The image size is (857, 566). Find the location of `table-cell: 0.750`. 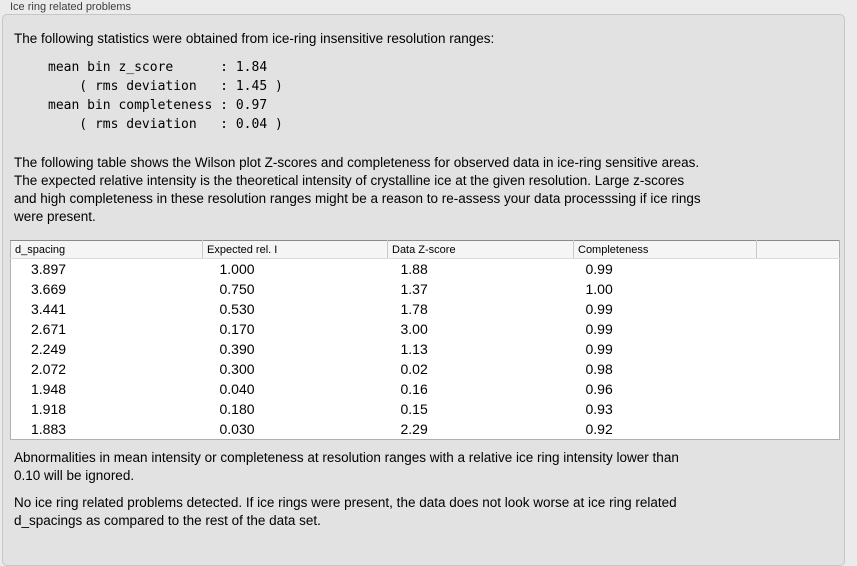

table-cell: 0.750 is located at coordinates (237, 289).